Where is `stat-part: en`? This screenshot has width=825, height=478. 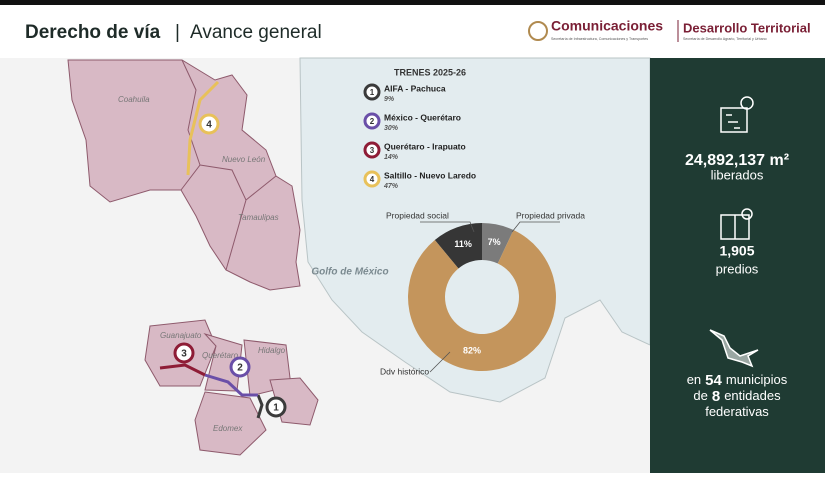 stat-part: en is located at coordinates (694, 379).